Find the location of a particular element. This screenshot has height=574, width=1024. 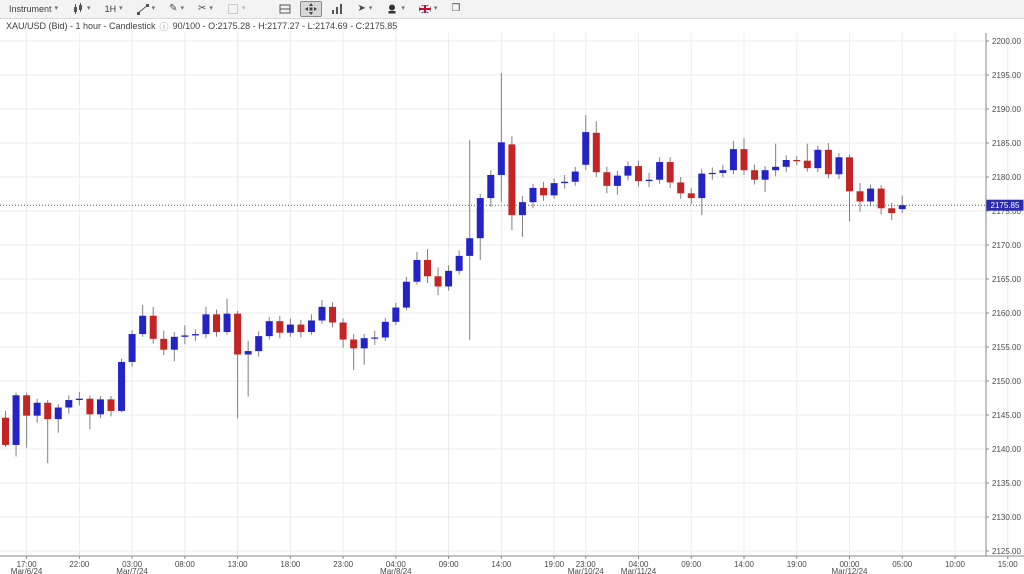

svg-text: 05:00 is located at coordinates (902, 564).